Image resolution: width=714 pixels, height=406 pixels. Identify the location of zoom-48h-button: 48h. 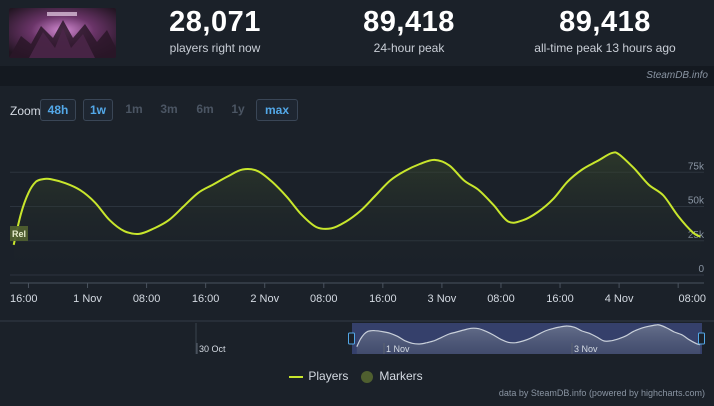
(58, 110).